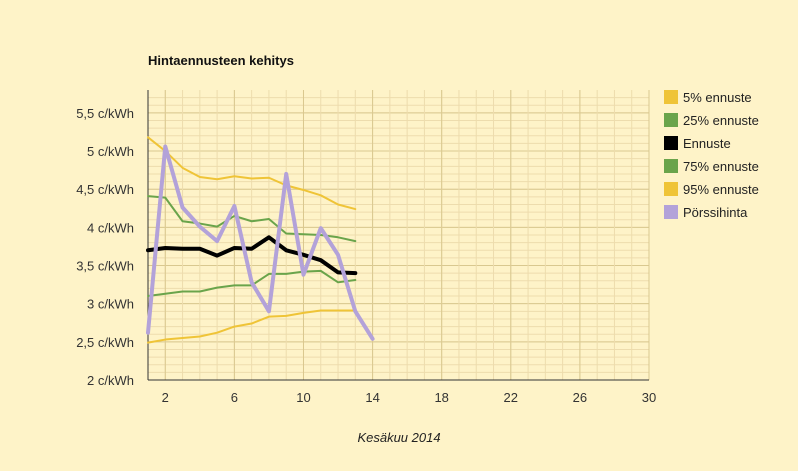 Image resolution: width=798 pixels, height=471 pixels. I want to click on legend-item: 75% ennuste, so click(711, 166).